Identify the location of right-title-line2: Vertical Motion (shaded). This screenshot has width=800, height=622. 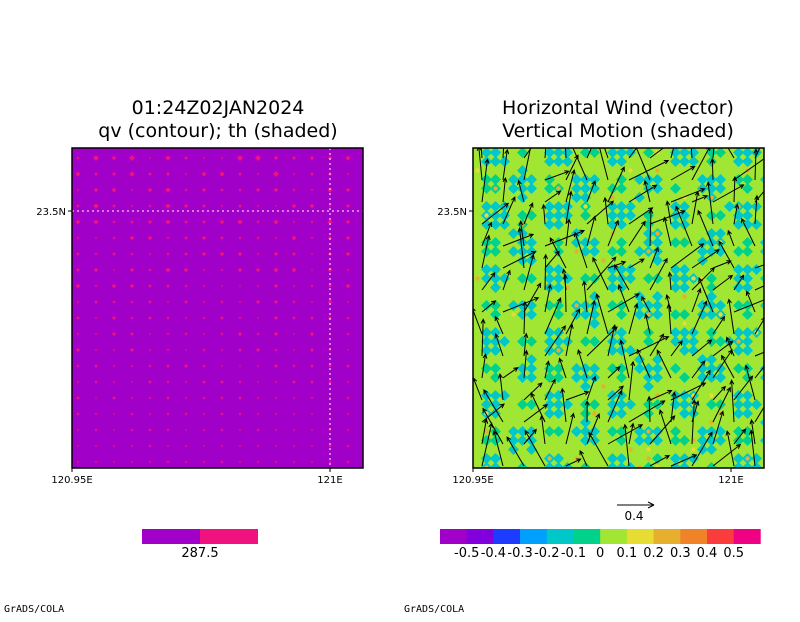
(618, 131).